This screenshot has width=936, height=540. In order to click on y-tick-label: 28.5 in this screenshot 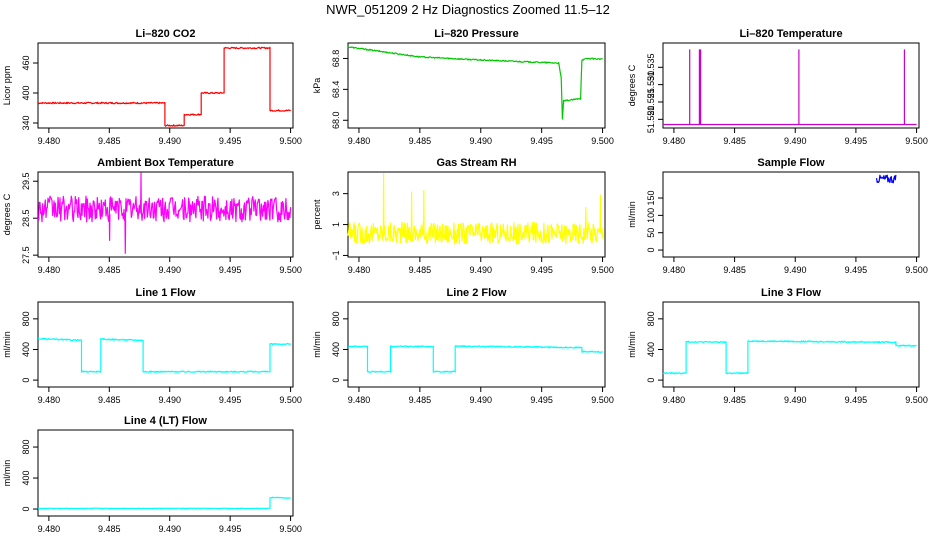, I will do `click(26, 218)`.